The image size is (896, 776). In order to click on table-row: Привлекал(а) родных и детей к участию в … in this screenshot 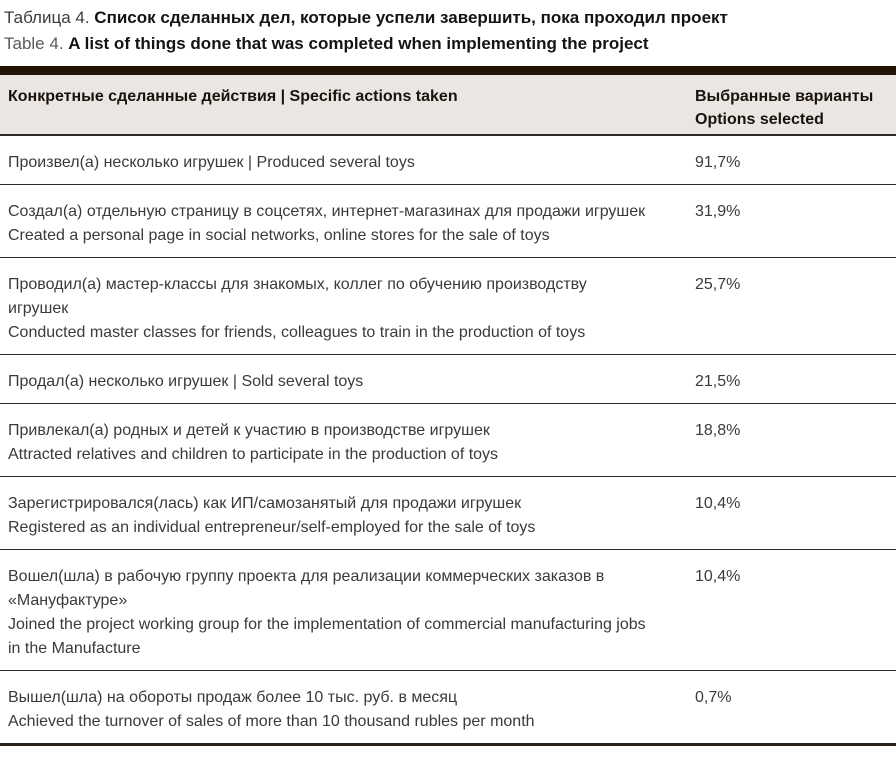, I will do `click(448, 440)`.